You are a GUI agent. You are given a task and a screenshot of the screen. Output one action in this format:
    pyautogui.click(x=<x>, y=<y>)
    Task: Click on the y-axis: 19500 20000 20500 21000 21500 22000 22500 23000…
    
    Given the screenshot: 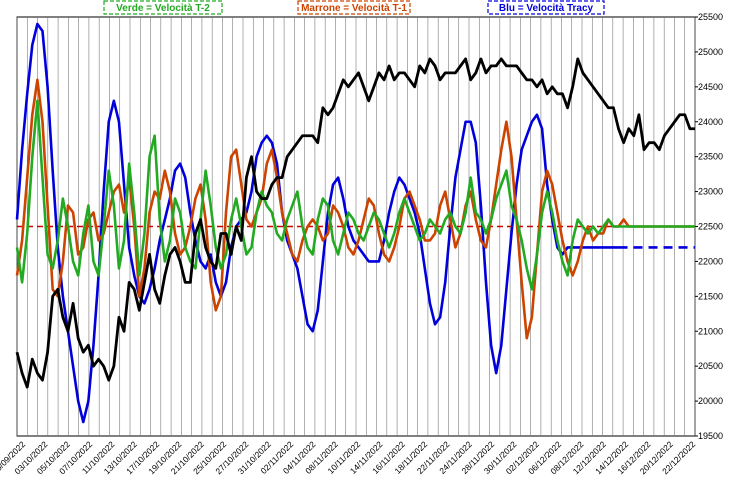 What is the action you would take?
    pyautogui.click(x=709, y=226)
    